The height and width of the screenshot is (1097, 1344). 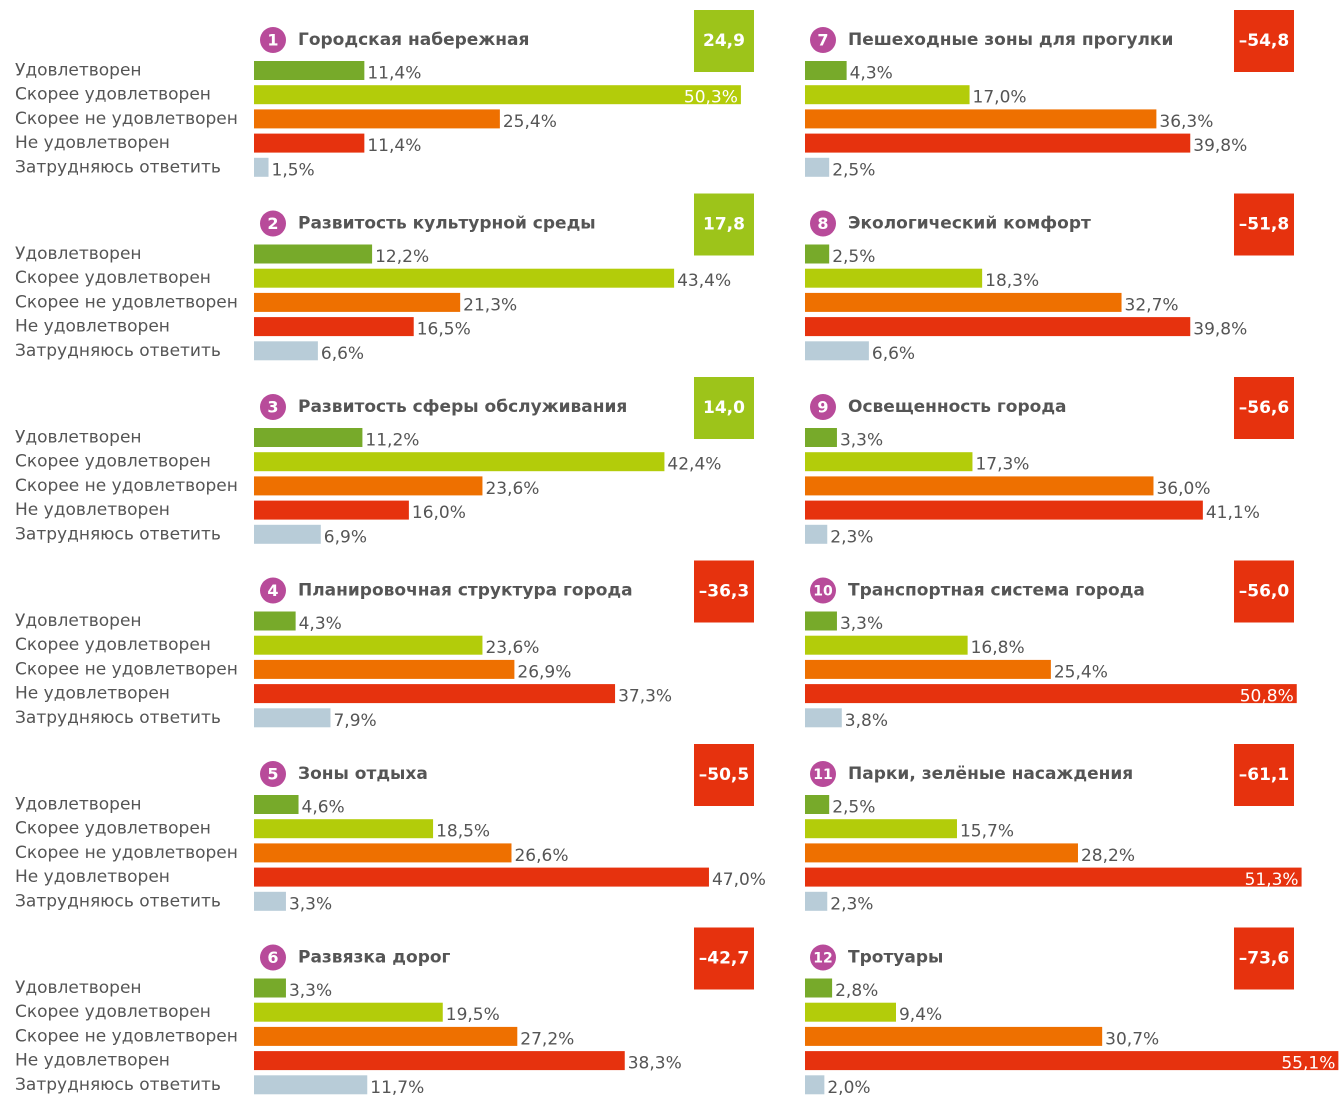 What do you see at coordinates (354, 721) in the screenshot?
I see `value-label: 7,9%` at bounding box center [354, 721].